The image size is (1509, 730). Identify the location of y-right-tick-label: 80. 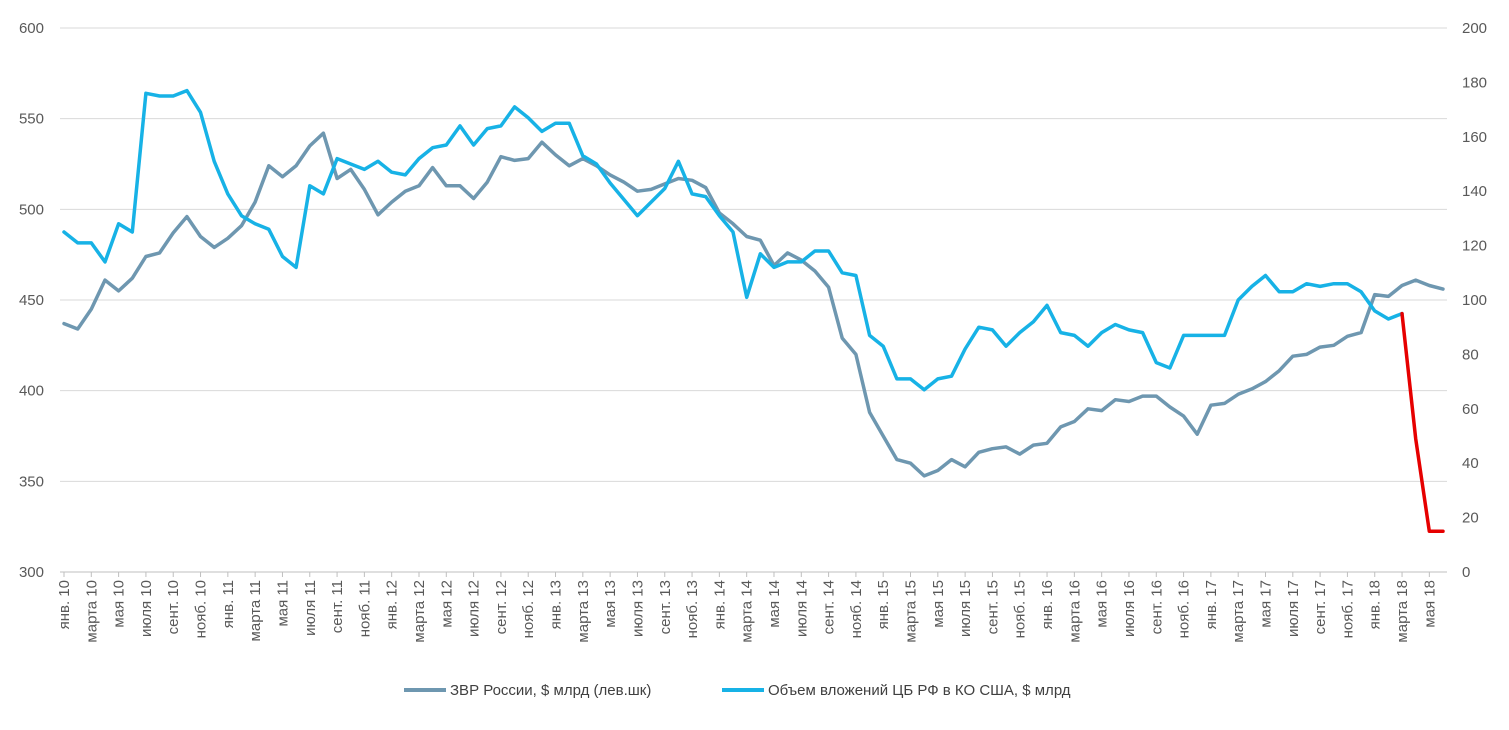
(1470, 354).